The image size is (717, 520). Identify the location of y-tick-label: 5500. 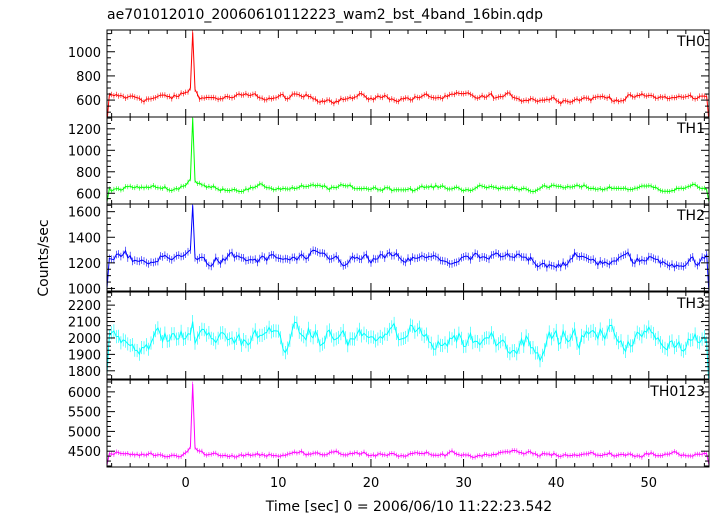
(84, 413).